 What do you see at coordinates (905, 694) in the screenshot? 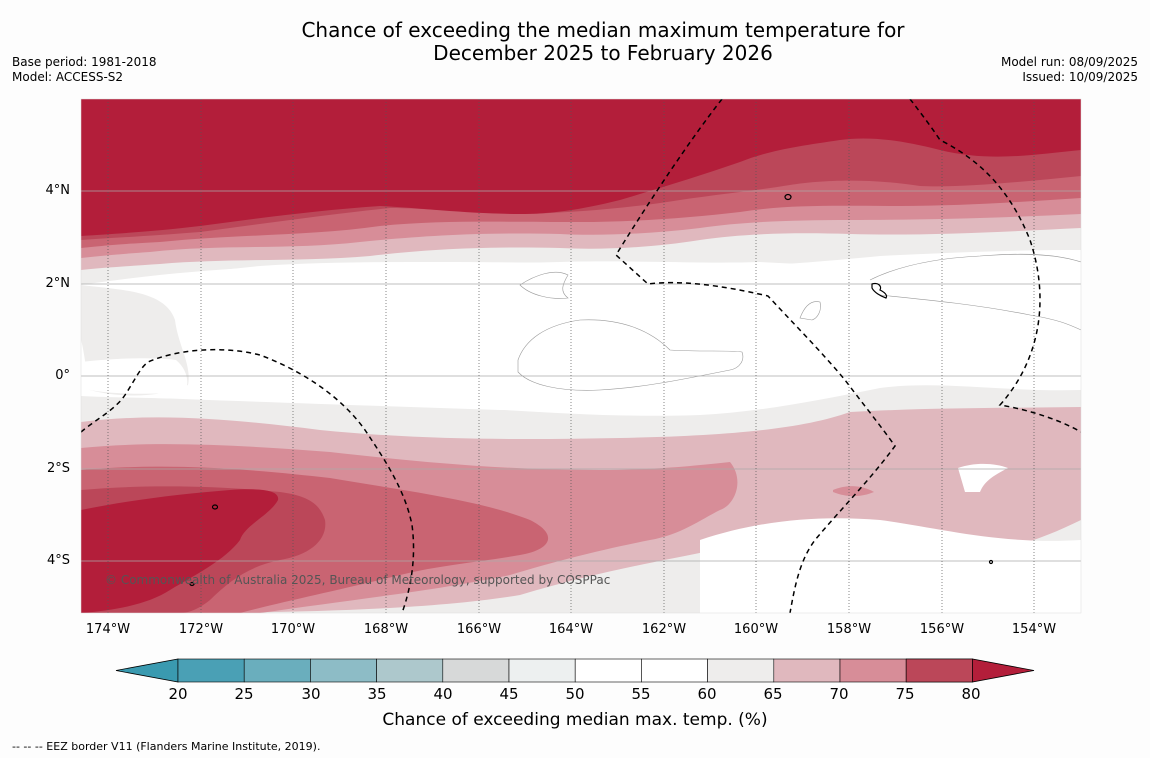
I see `colorbar-tick-label: 75` at bounding box center [905, 694].